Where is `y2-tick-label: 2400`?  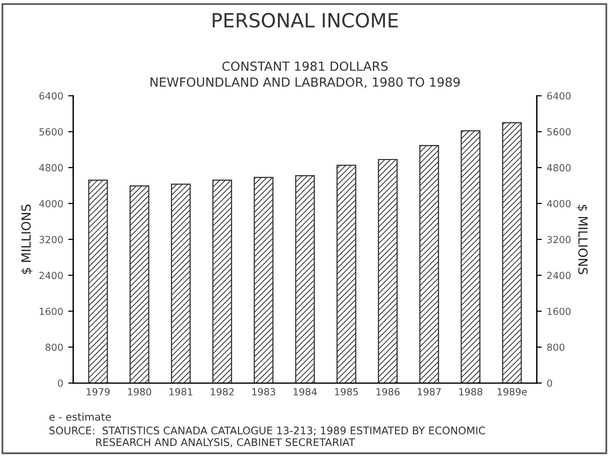 y2-tick-label: 2400 is located at coordinates (559, 276).